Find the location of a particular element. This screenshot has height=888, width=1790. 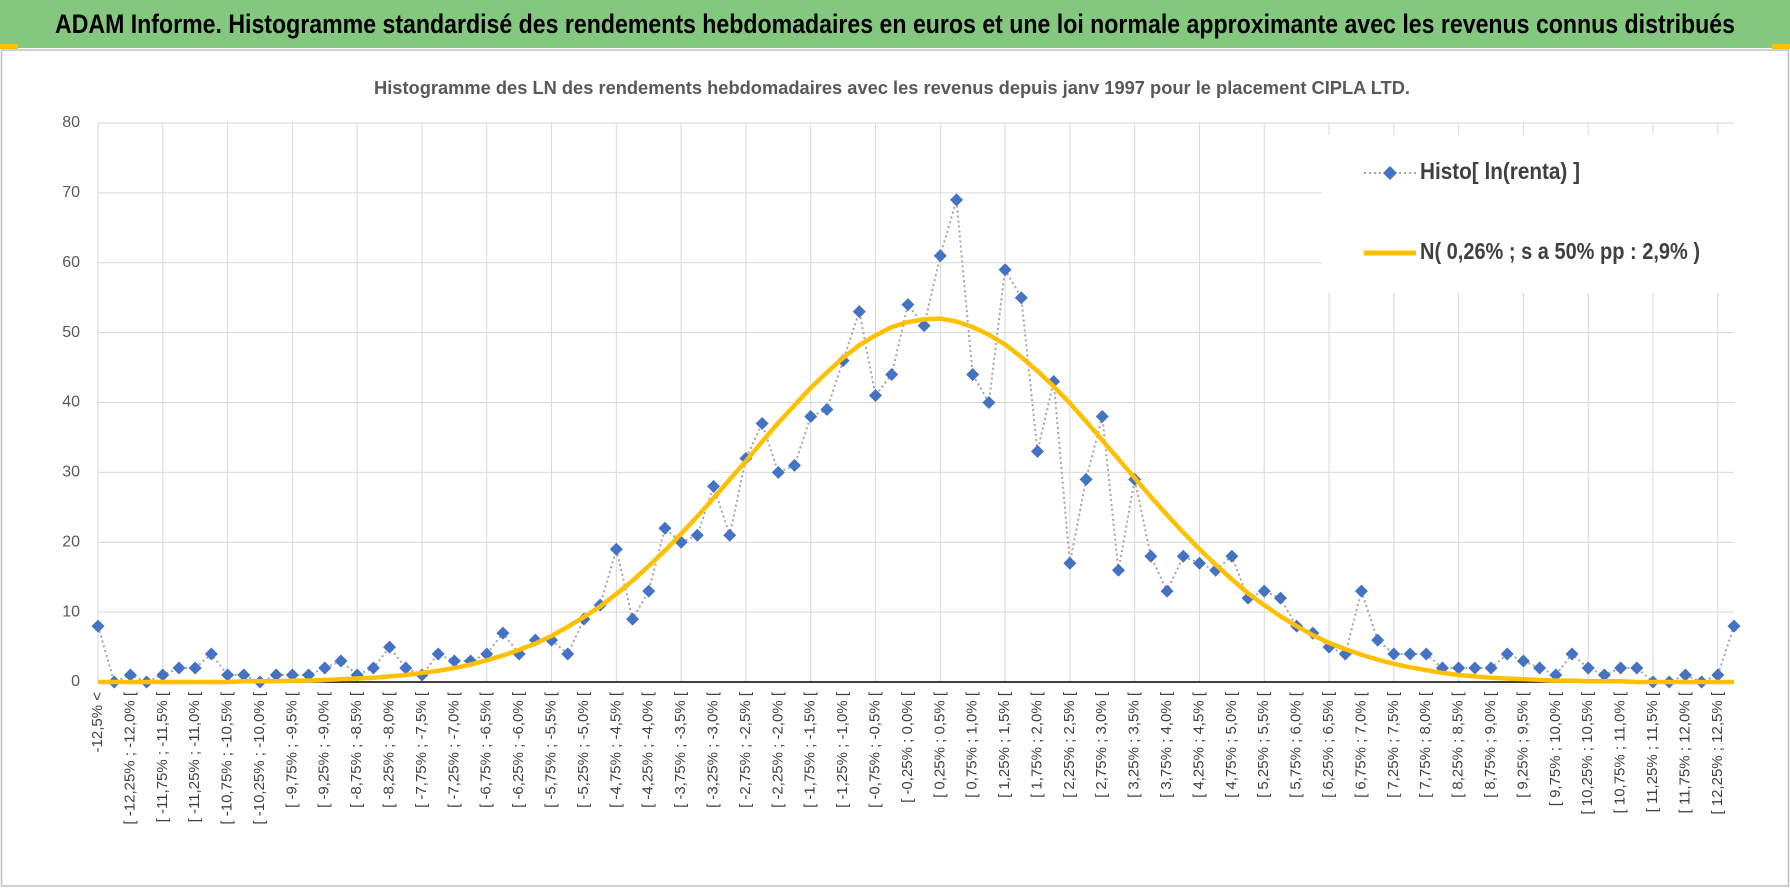

x-tick-label: [ 8,75% ; 9,0% [ is located at coordinates (1490, 744).